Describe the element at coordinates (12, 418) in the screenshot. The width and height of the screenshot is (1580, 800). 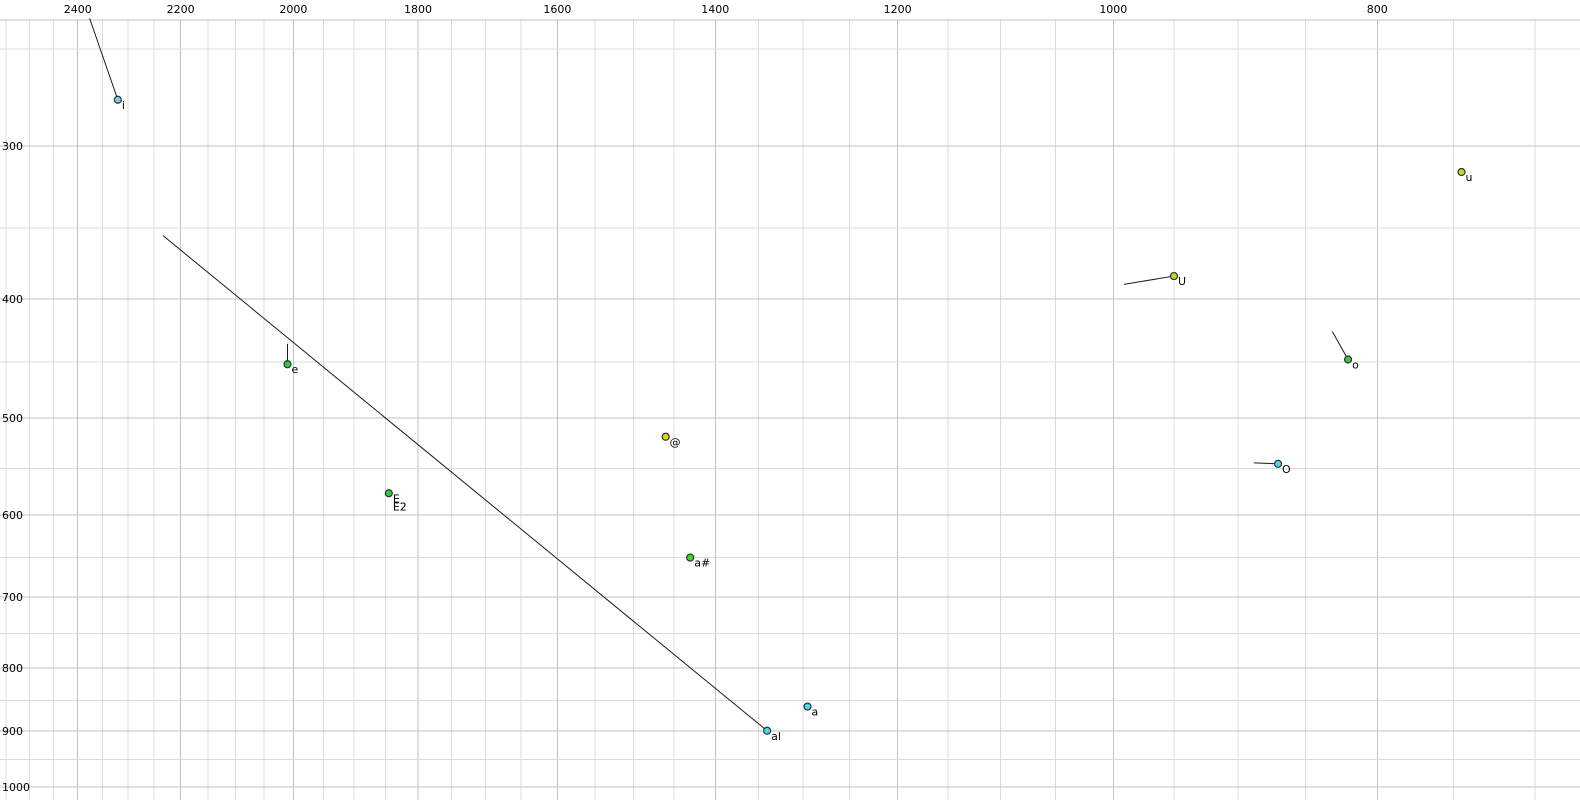
I see `y-axis-tick-label: 500` at that location.